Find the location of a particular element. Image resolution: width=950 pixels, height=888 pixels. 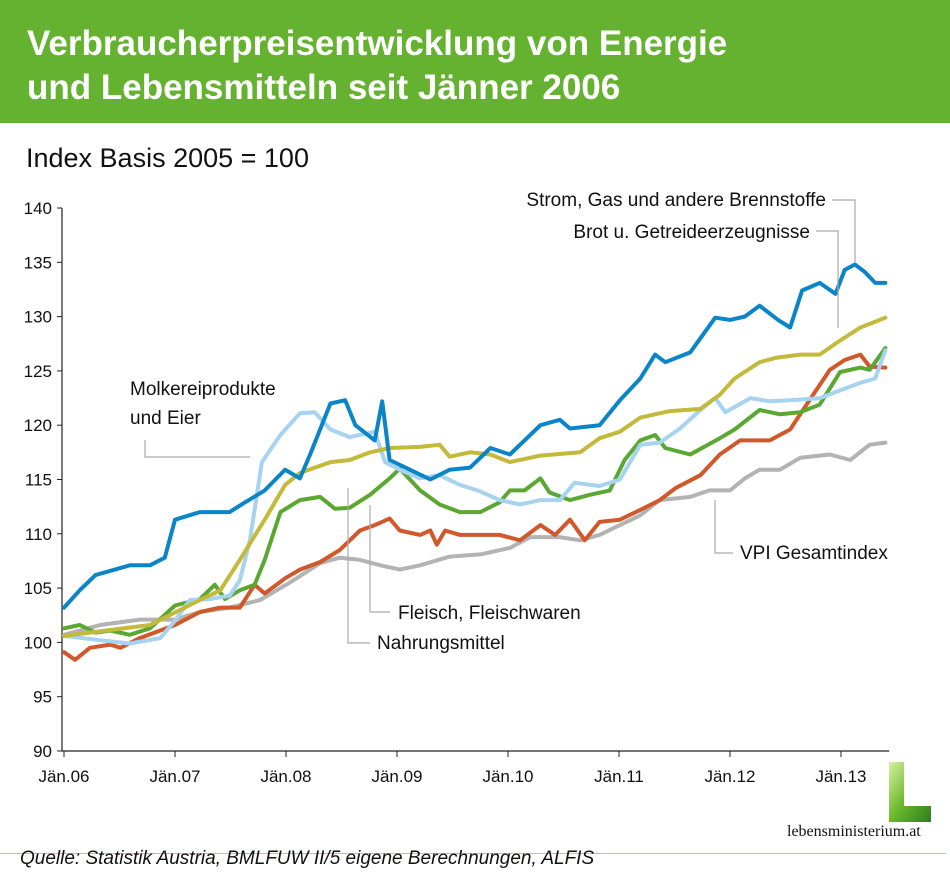

x-tick-label: Jän.06 is located at coordinates (63, 776).